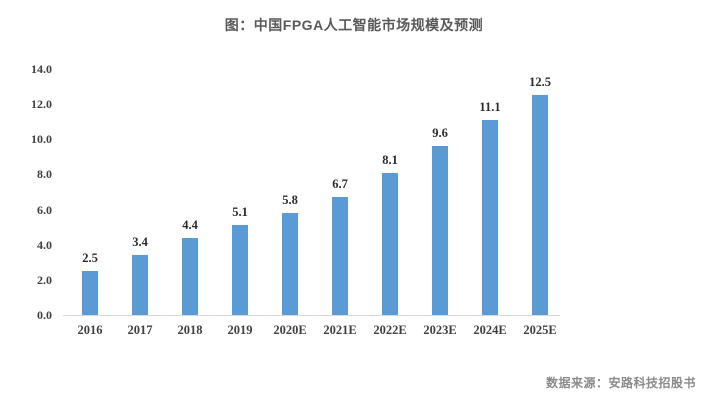  Describe the element at coordinates (440, 330) in the screenshot. I see `x-tick-label-2023E: 2023E` at that location.